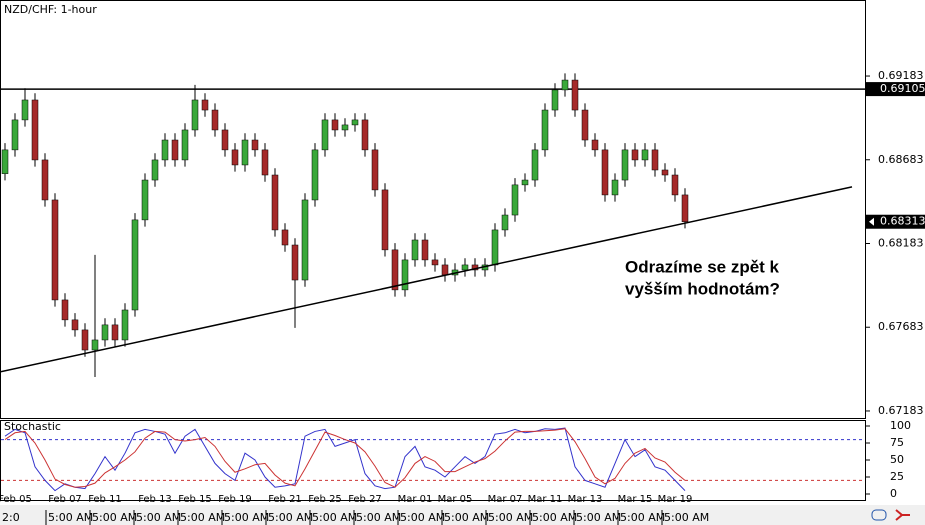 The height and width of the screenshot is (525, 925). What do you see at coordinates (893, 493) in the screenshot?
I see `y-tick-label: 0` at bounding box center [893, 493].